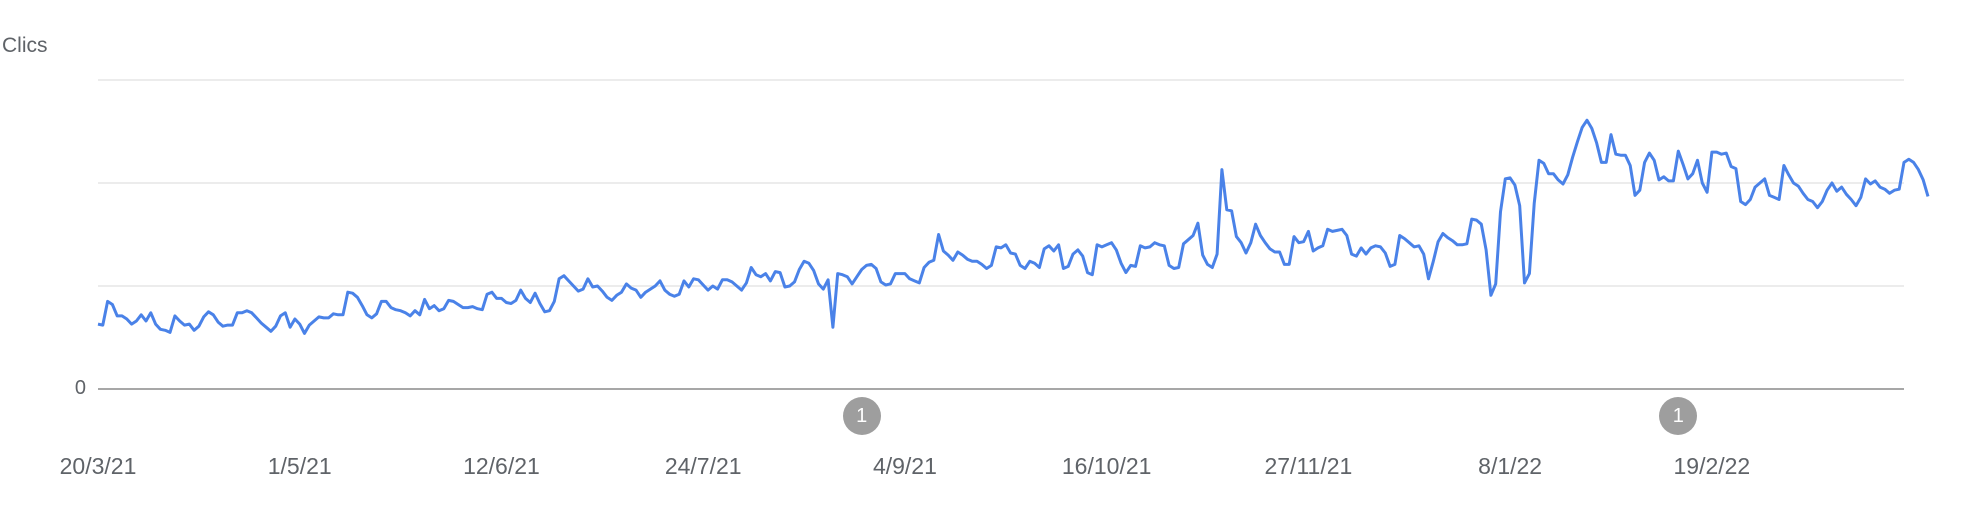 Image resolution: width=1970 pixels, height=525 pixels. What do you see at coordinates (80, 388) in the screenshot?
I see `y-tick-label: 0` at bounding box center [80, 388].